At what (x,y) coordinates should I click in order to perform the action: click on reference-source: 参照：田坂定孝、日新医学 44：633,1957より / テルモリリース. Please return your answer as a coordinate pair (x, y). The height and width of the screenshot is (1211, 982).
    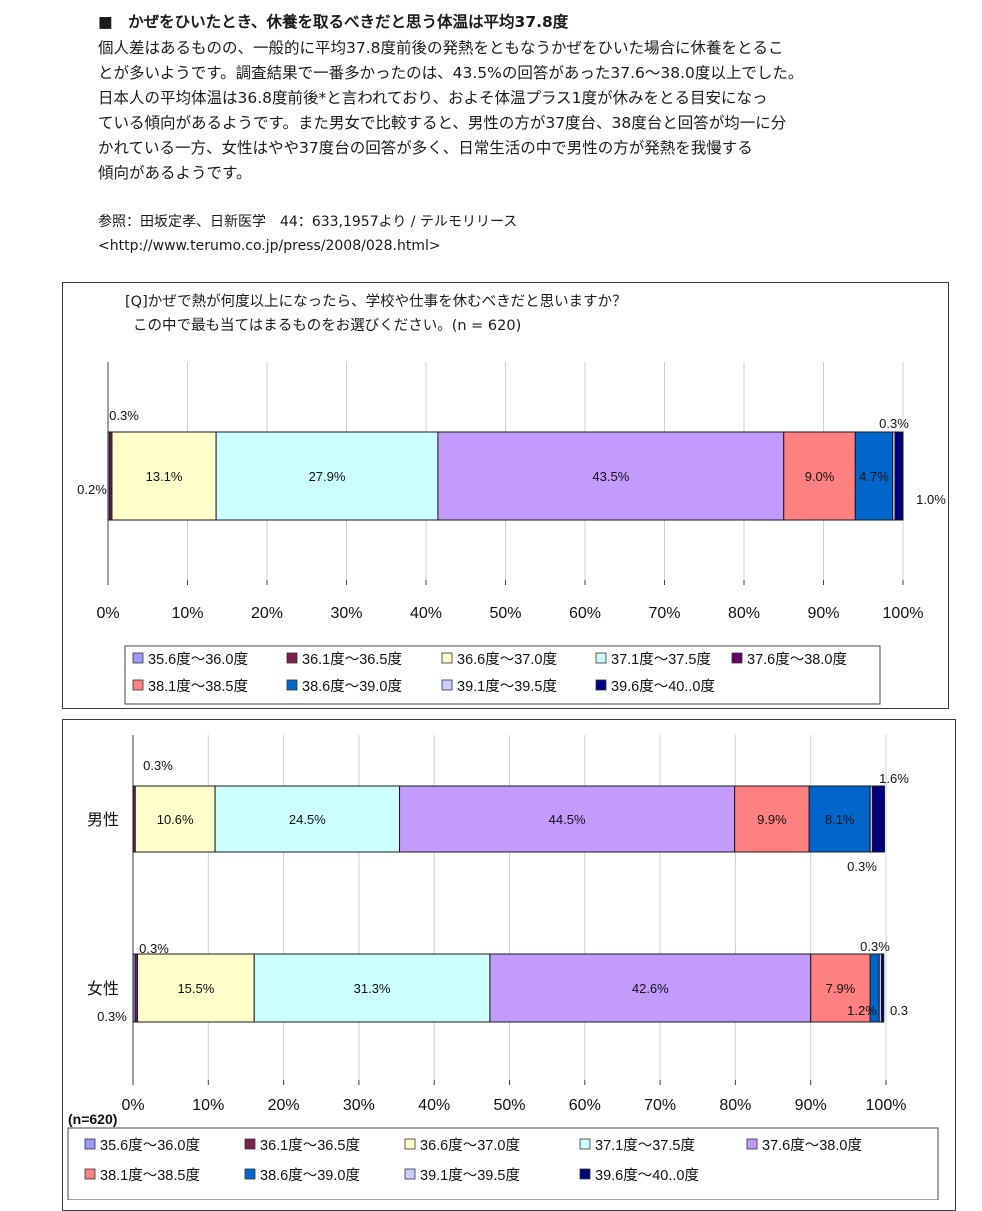
    Looking at the image, I should click on (308, 222).